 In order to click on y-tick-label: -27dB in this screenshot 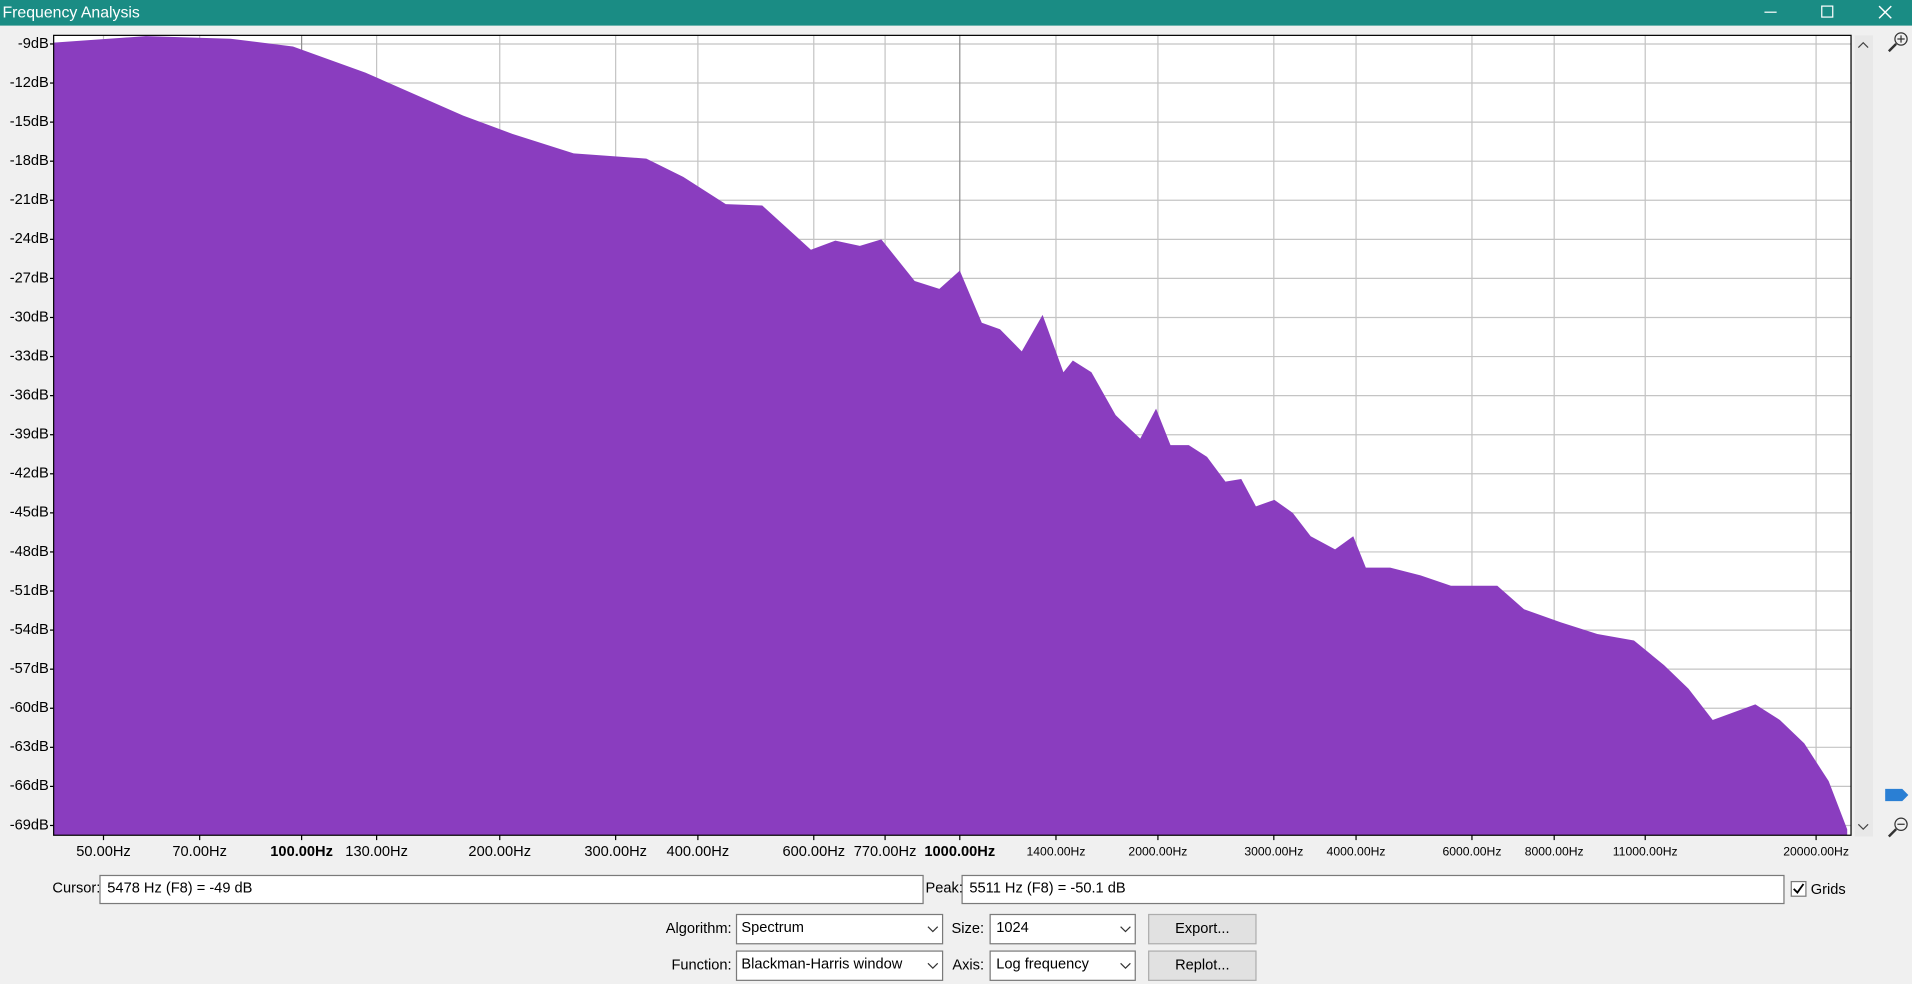, I will do `click(29, 278)`.